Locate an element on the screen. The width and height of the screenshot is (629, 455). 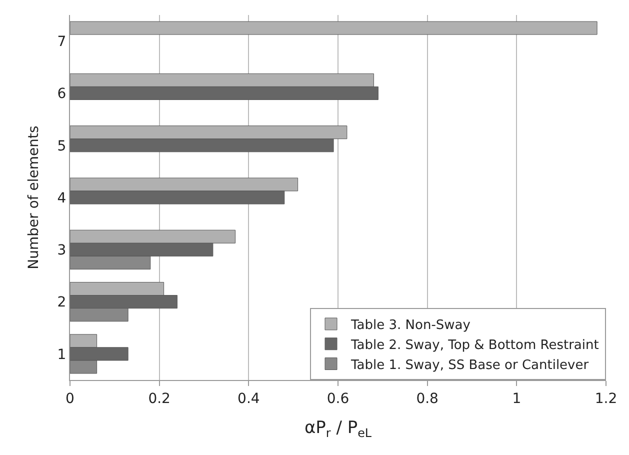
legend-label: Table 2. Sway, Top & Bottom Restraint is located at coordinates (474, 345).